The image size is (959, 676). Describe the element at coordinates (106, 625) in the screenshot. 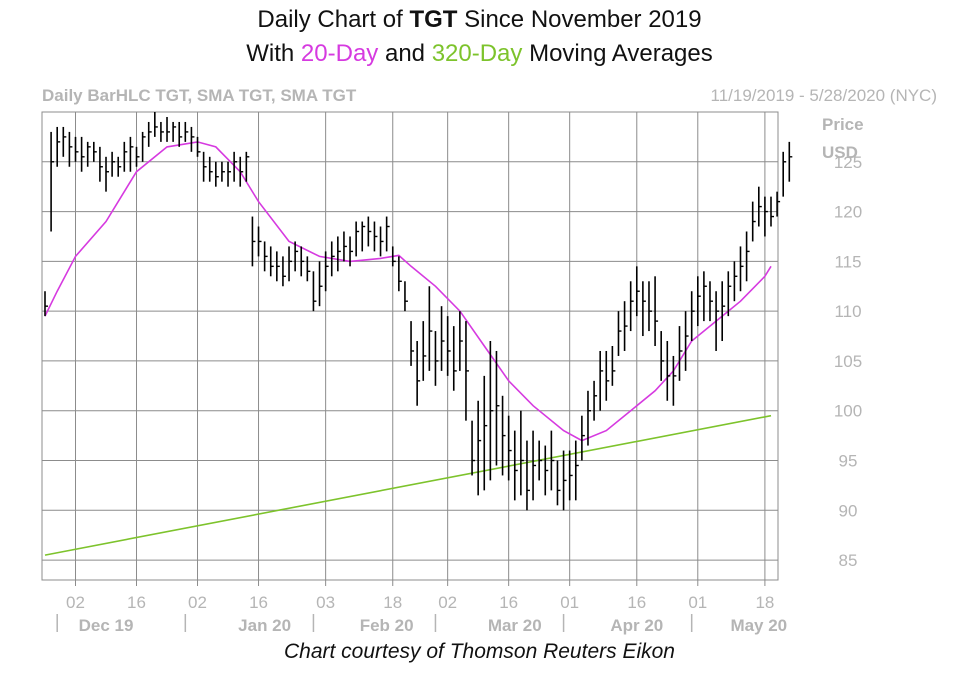

I see `month-label: Dec 19` at that location.